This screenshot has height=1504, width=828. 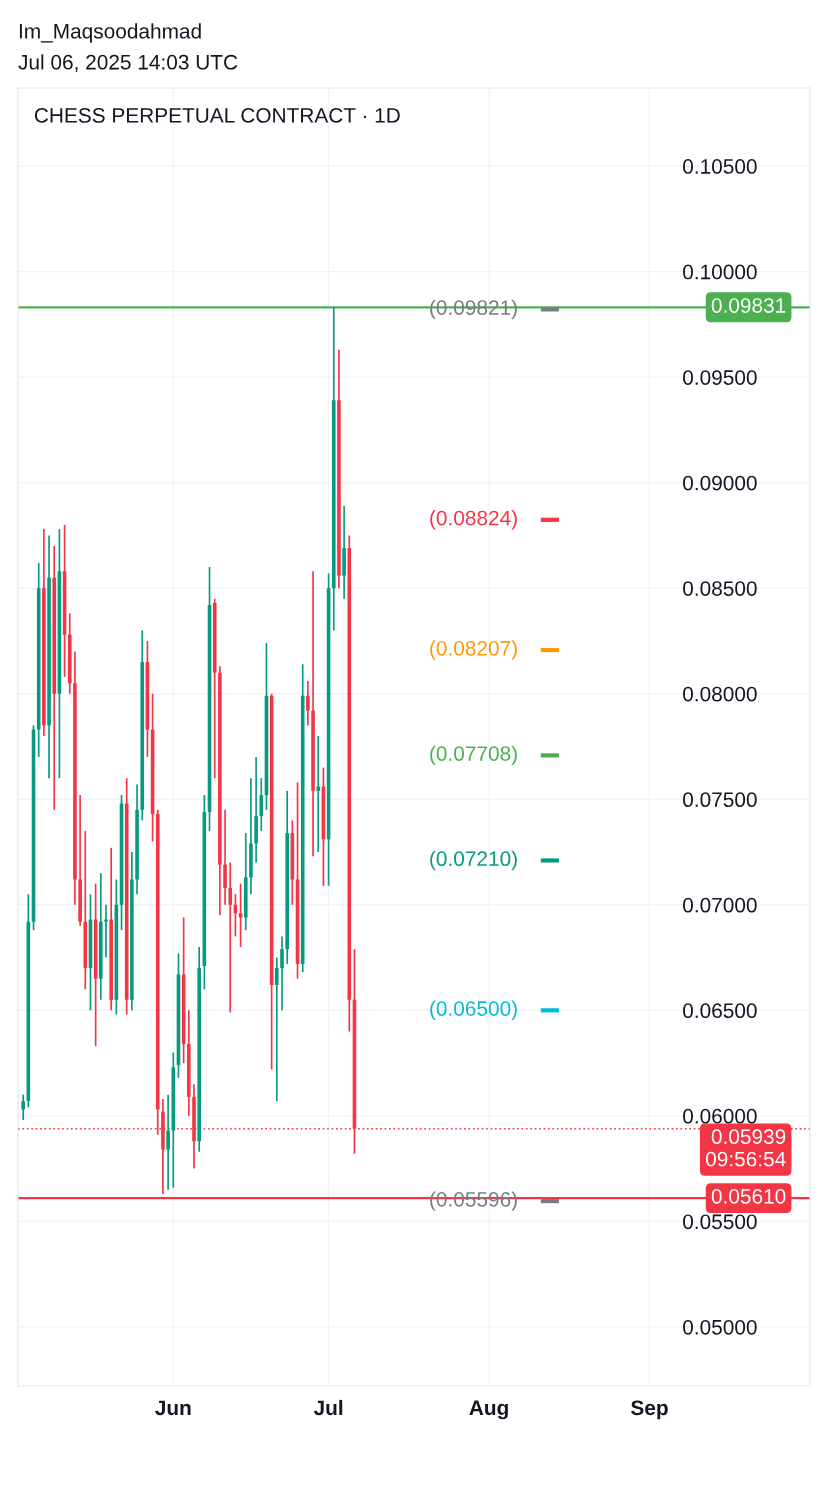 I want to click on y-tick-label: 0.06500, so click(x=720, y=1011).